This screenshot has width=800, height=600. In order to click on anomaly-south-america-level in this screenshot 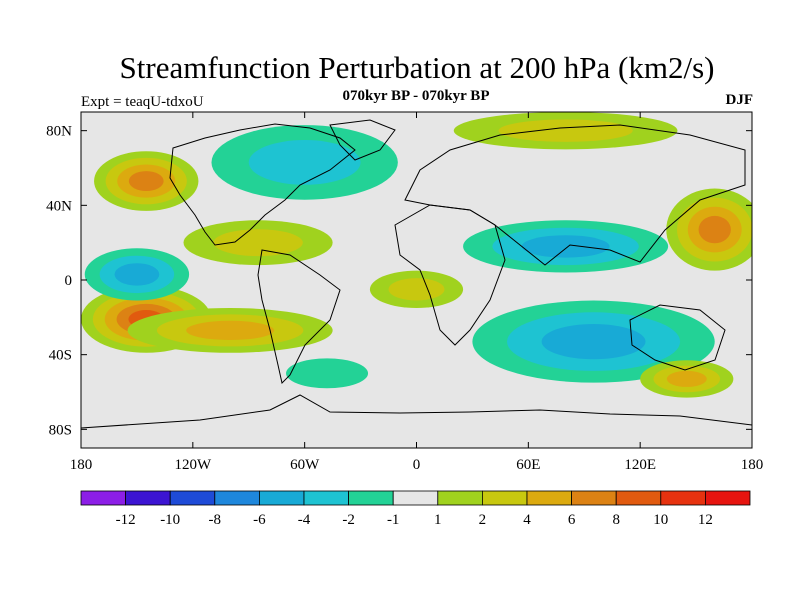, I will do `click(230, 330)`.